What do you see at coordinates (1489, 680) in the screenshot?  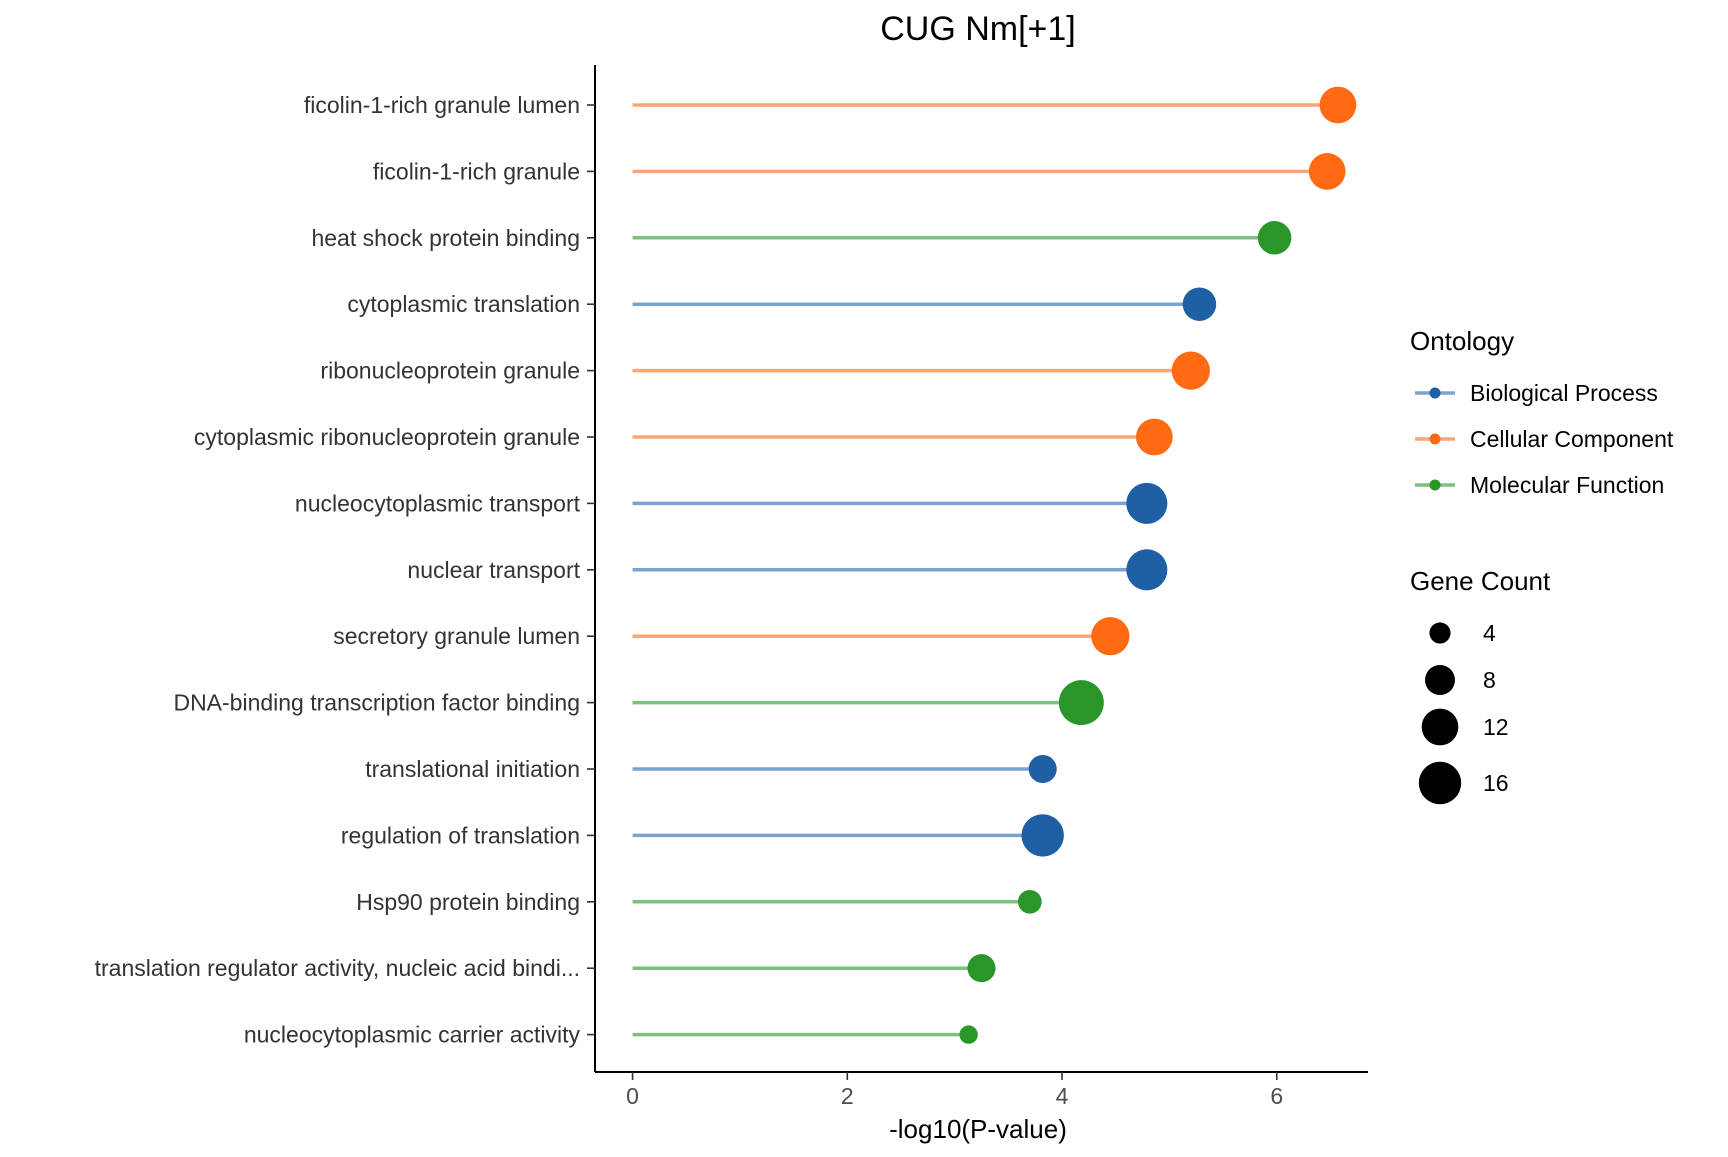 I see `legend-label: 8` at bounding box center [1489, 680].